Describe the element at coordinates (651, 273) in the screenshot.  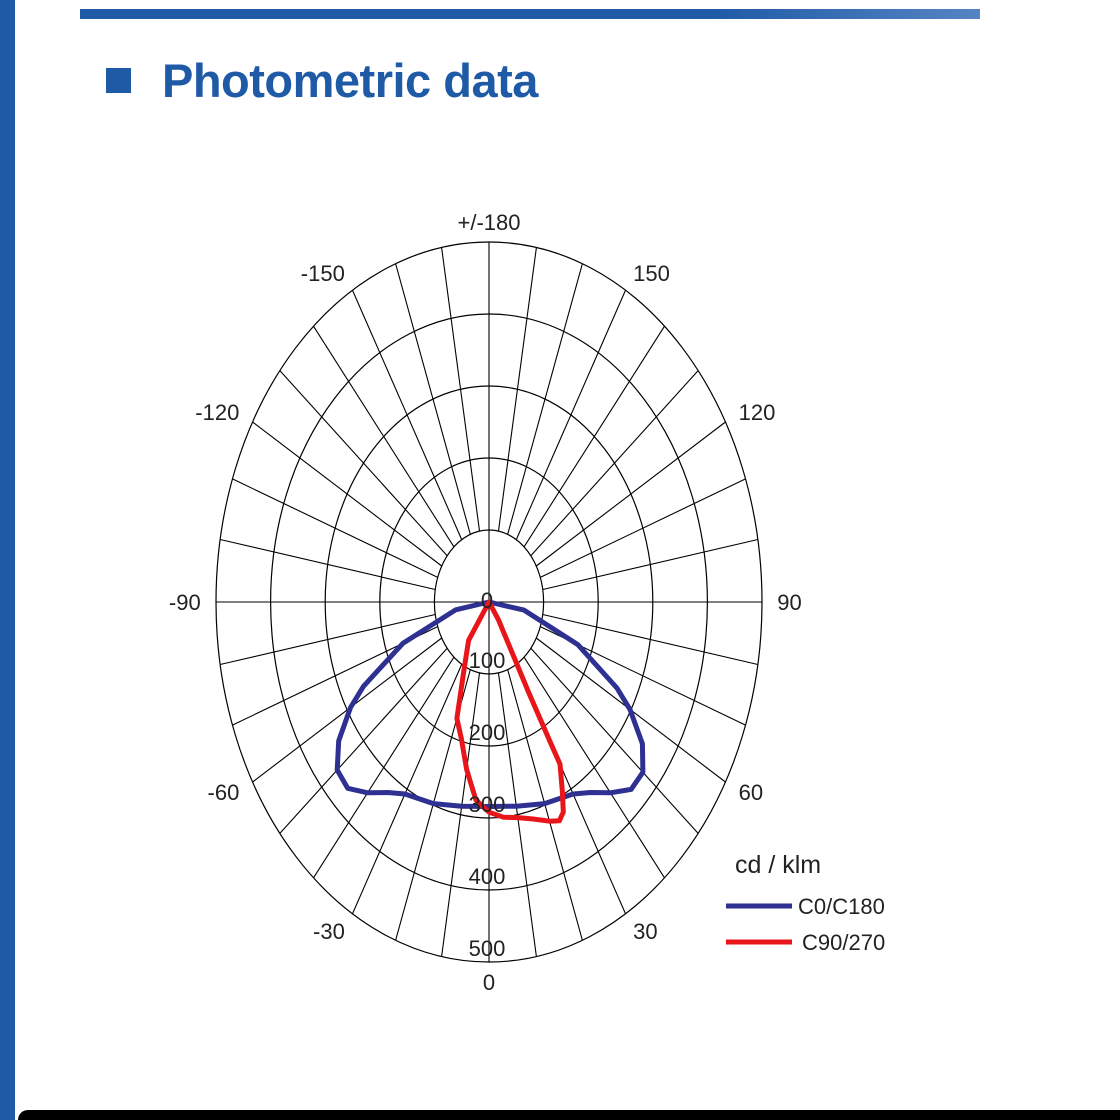
I see `angle-tick-label: 150` at that location.